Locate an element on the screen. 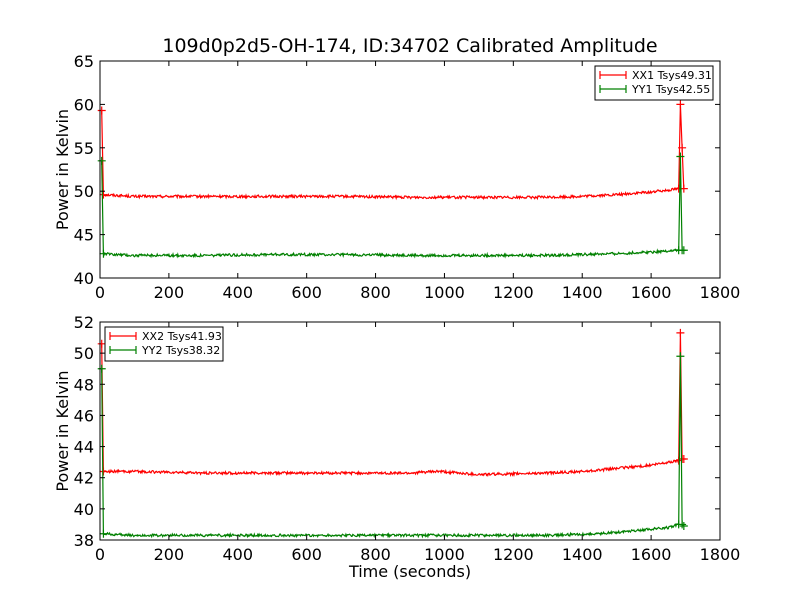  y-tick-label: 52 is located at coordinates (84, 322).